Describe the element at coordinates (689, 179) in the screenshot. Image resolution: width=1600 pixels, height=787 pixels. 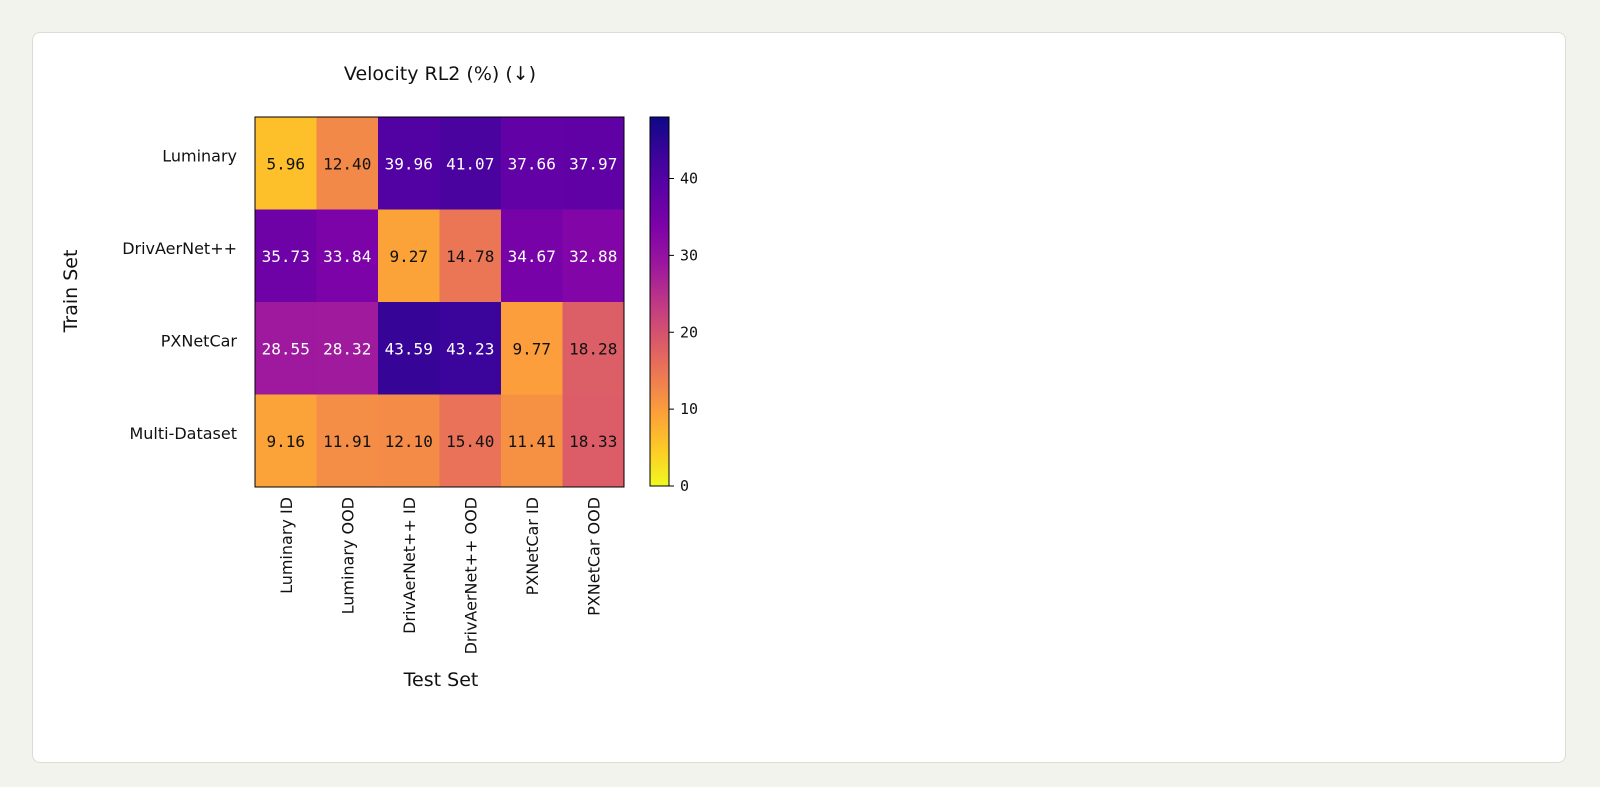
I see `colorbar-tick-label: 40` at that location.